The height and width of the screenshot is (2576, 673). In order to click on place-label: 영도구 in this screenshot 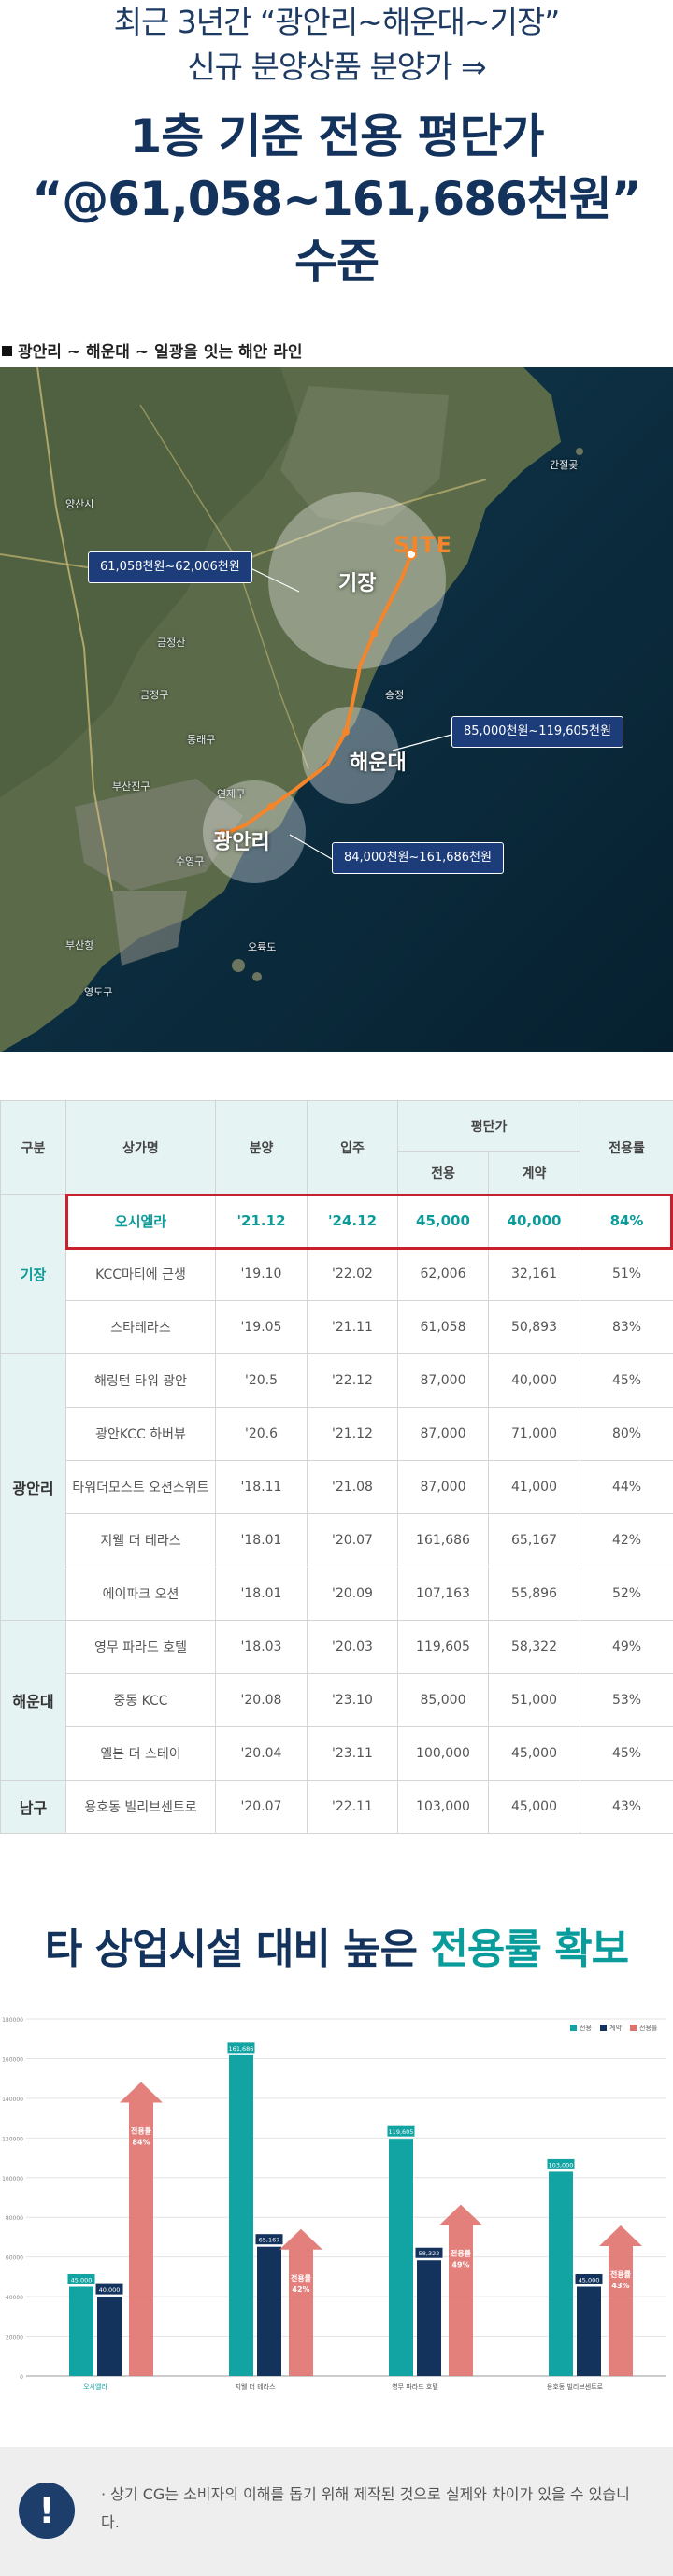, I will do `click(98, 992)`.